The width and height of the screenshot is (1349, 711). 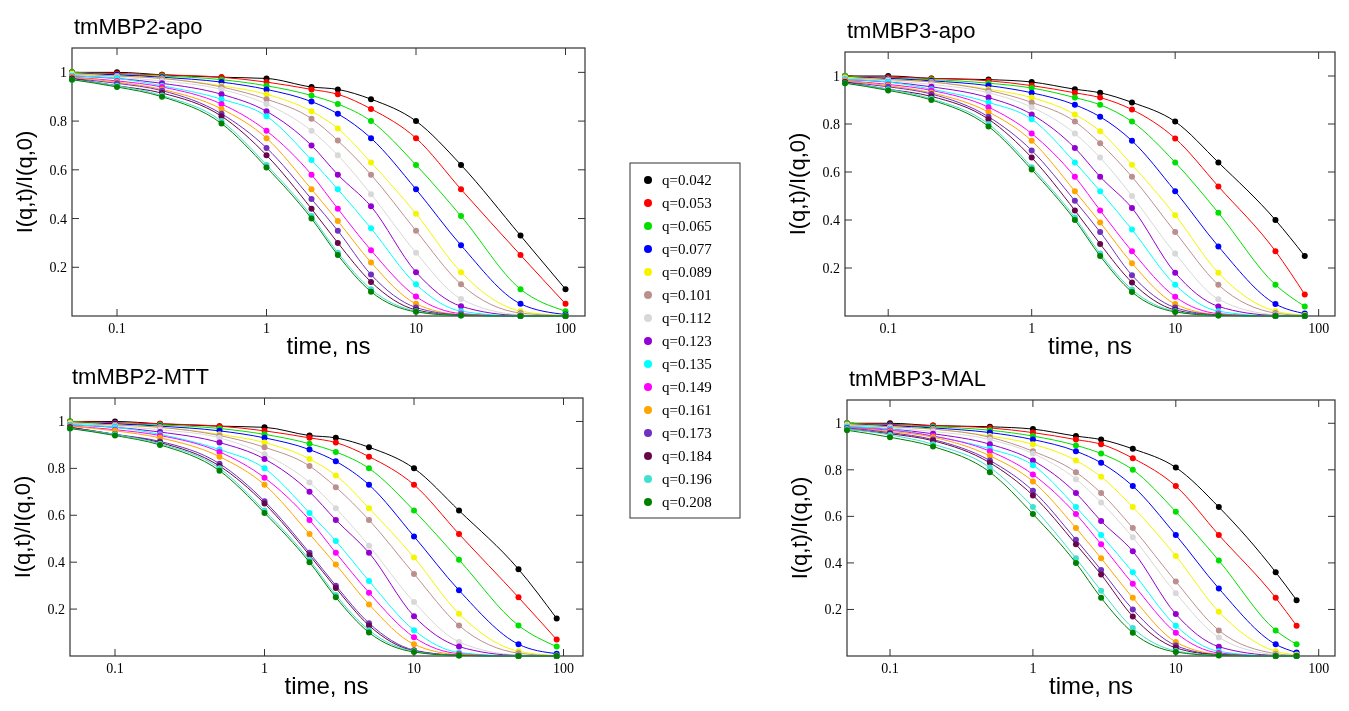 I want to click on legend-label: q=0.101, so click(x=687, y=295).